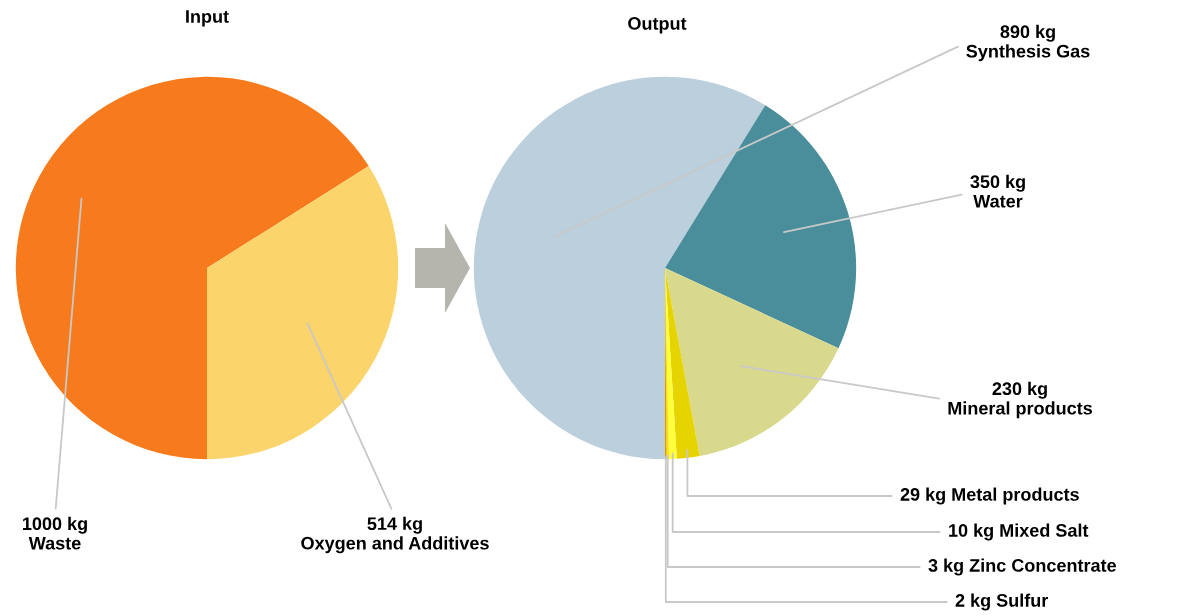 The image size is (1195, 616). Describe the element at coordinates (1019, 532) in the screenshot. I see `slice-label: 10 kg Mixed Salt` at that location.